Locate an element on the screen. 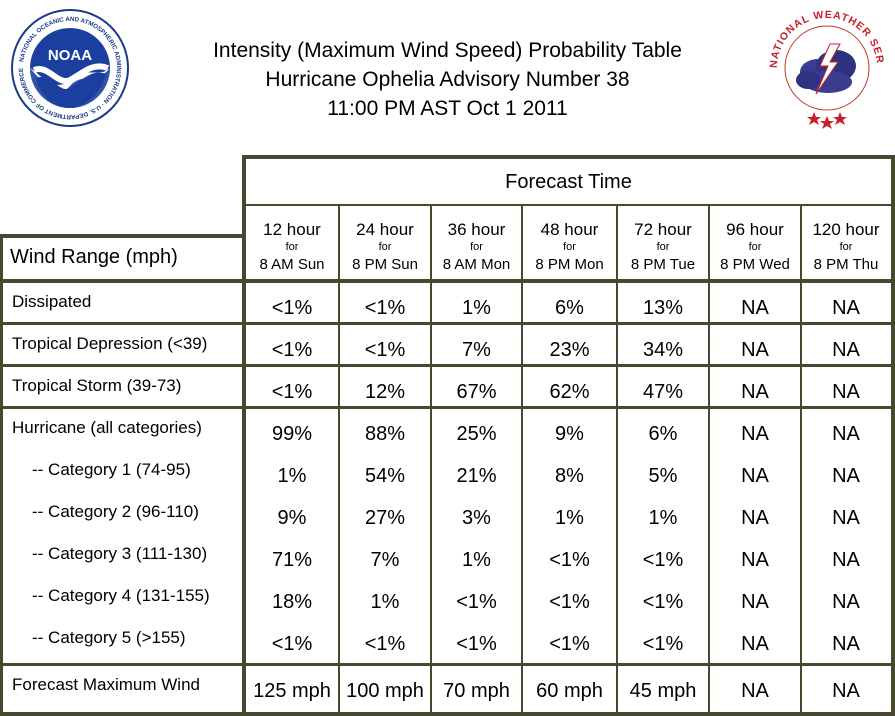 The image size is (895, 716). table-cell: 62% is located at coordinates (569, 392).